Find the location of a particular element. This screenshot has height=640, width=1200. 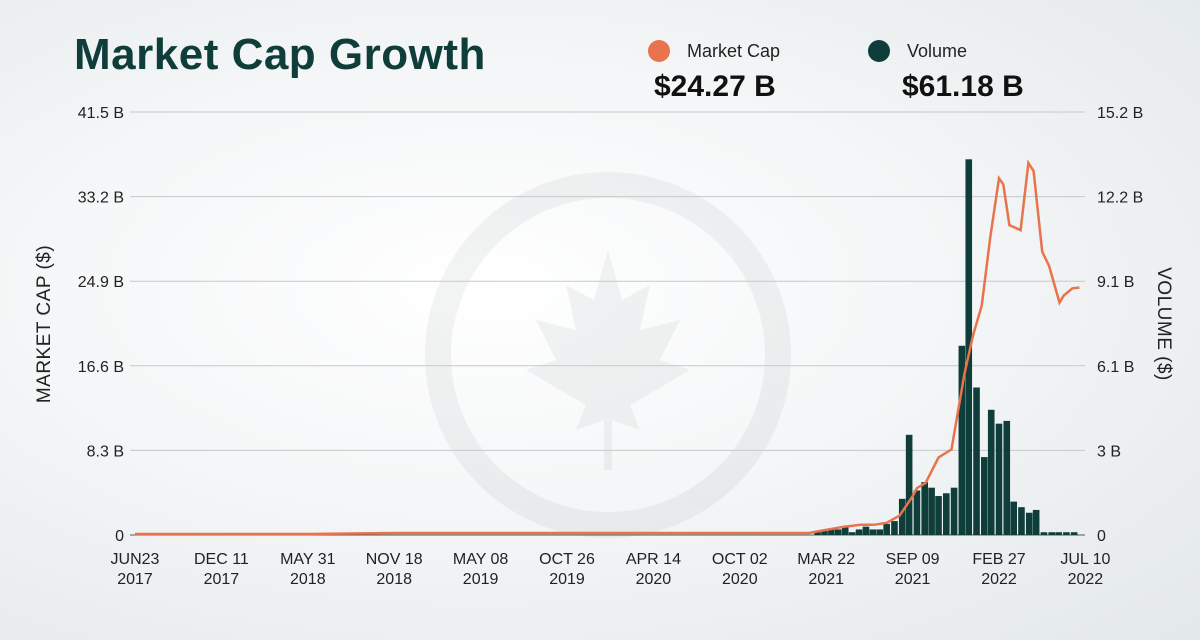

y2-tick-label: 0 is located at coordinates (1101, 536).